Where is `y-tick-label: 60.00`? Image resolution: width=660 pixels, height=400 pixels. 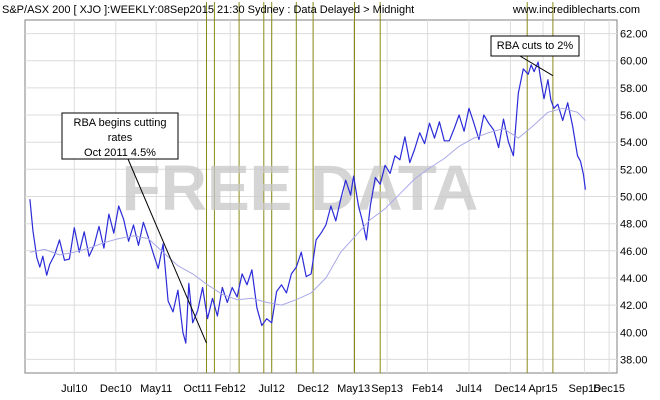 y-tick-label: 60.00 is located at coordinates (634, 62).